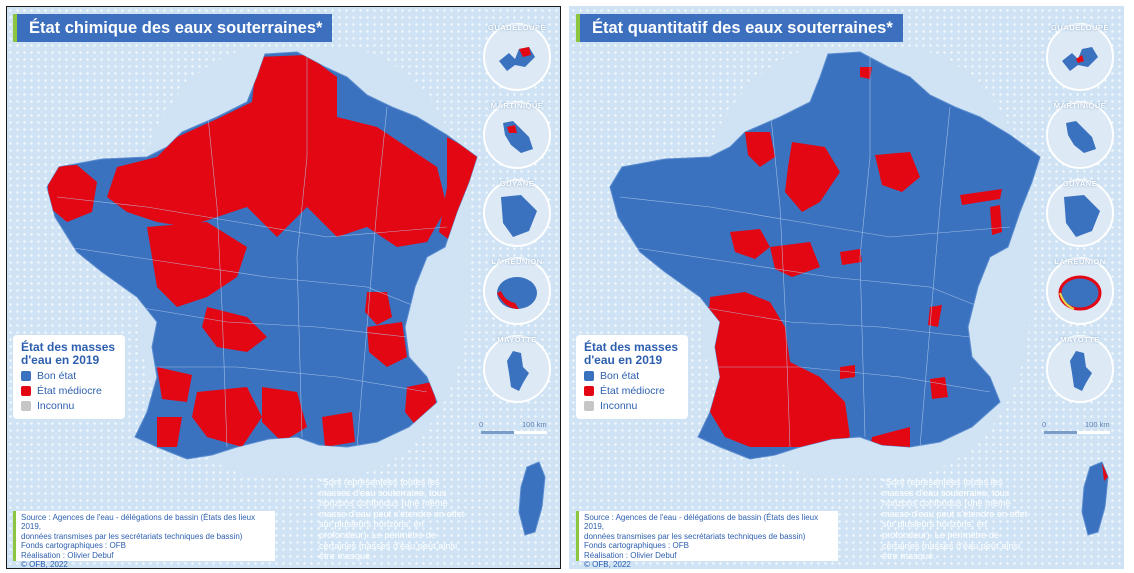 Image resolution: width=1134 pixels, height=573 pixels. Describe the element at coordinates (739, 28) in the screenshot. I see `panel-title: État quantitatif des eaux souterraines*` at that location.